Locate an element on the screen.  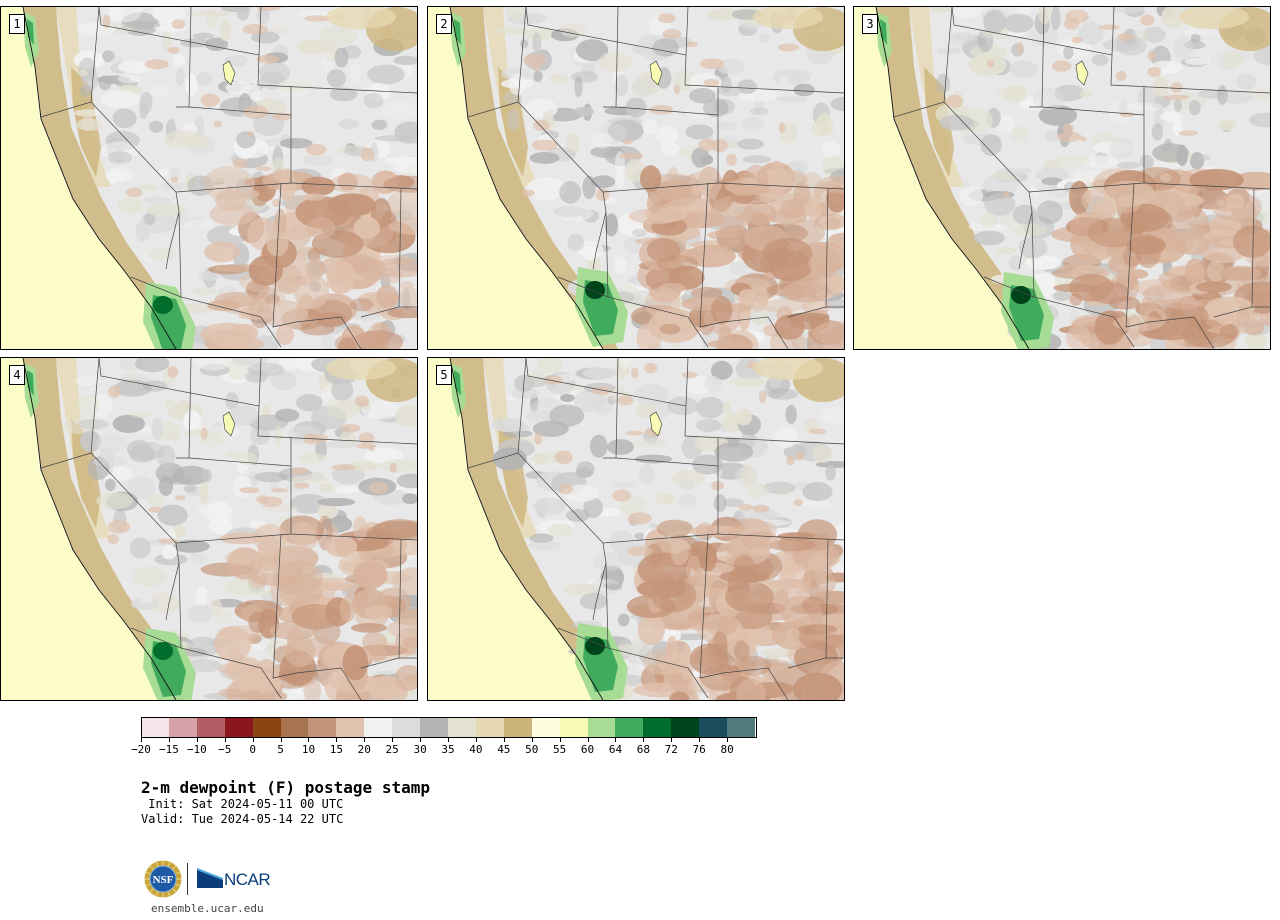
colorbar-tick-label: 55 is located at coordinates (560, 749).